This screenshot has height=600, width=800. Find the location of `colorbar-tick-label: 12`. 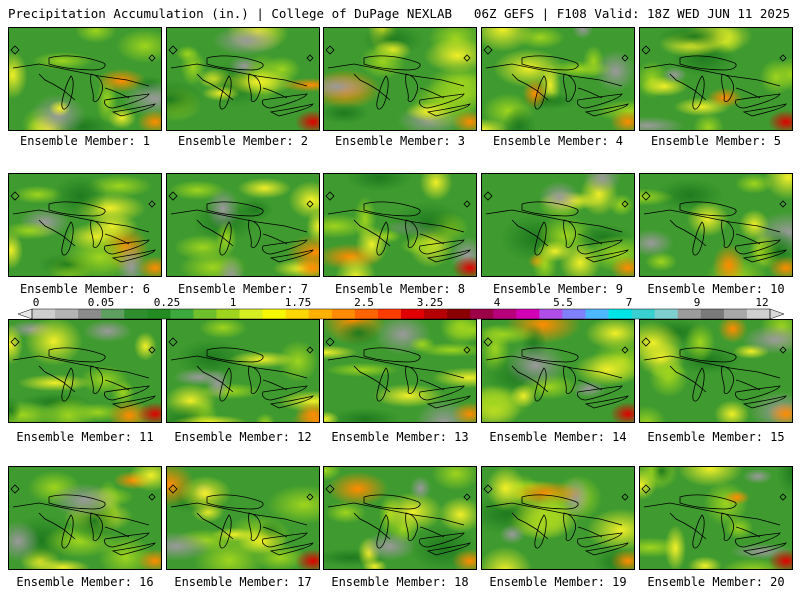

colorbar-tick-label: 12 is located at coordinates (762, 302).